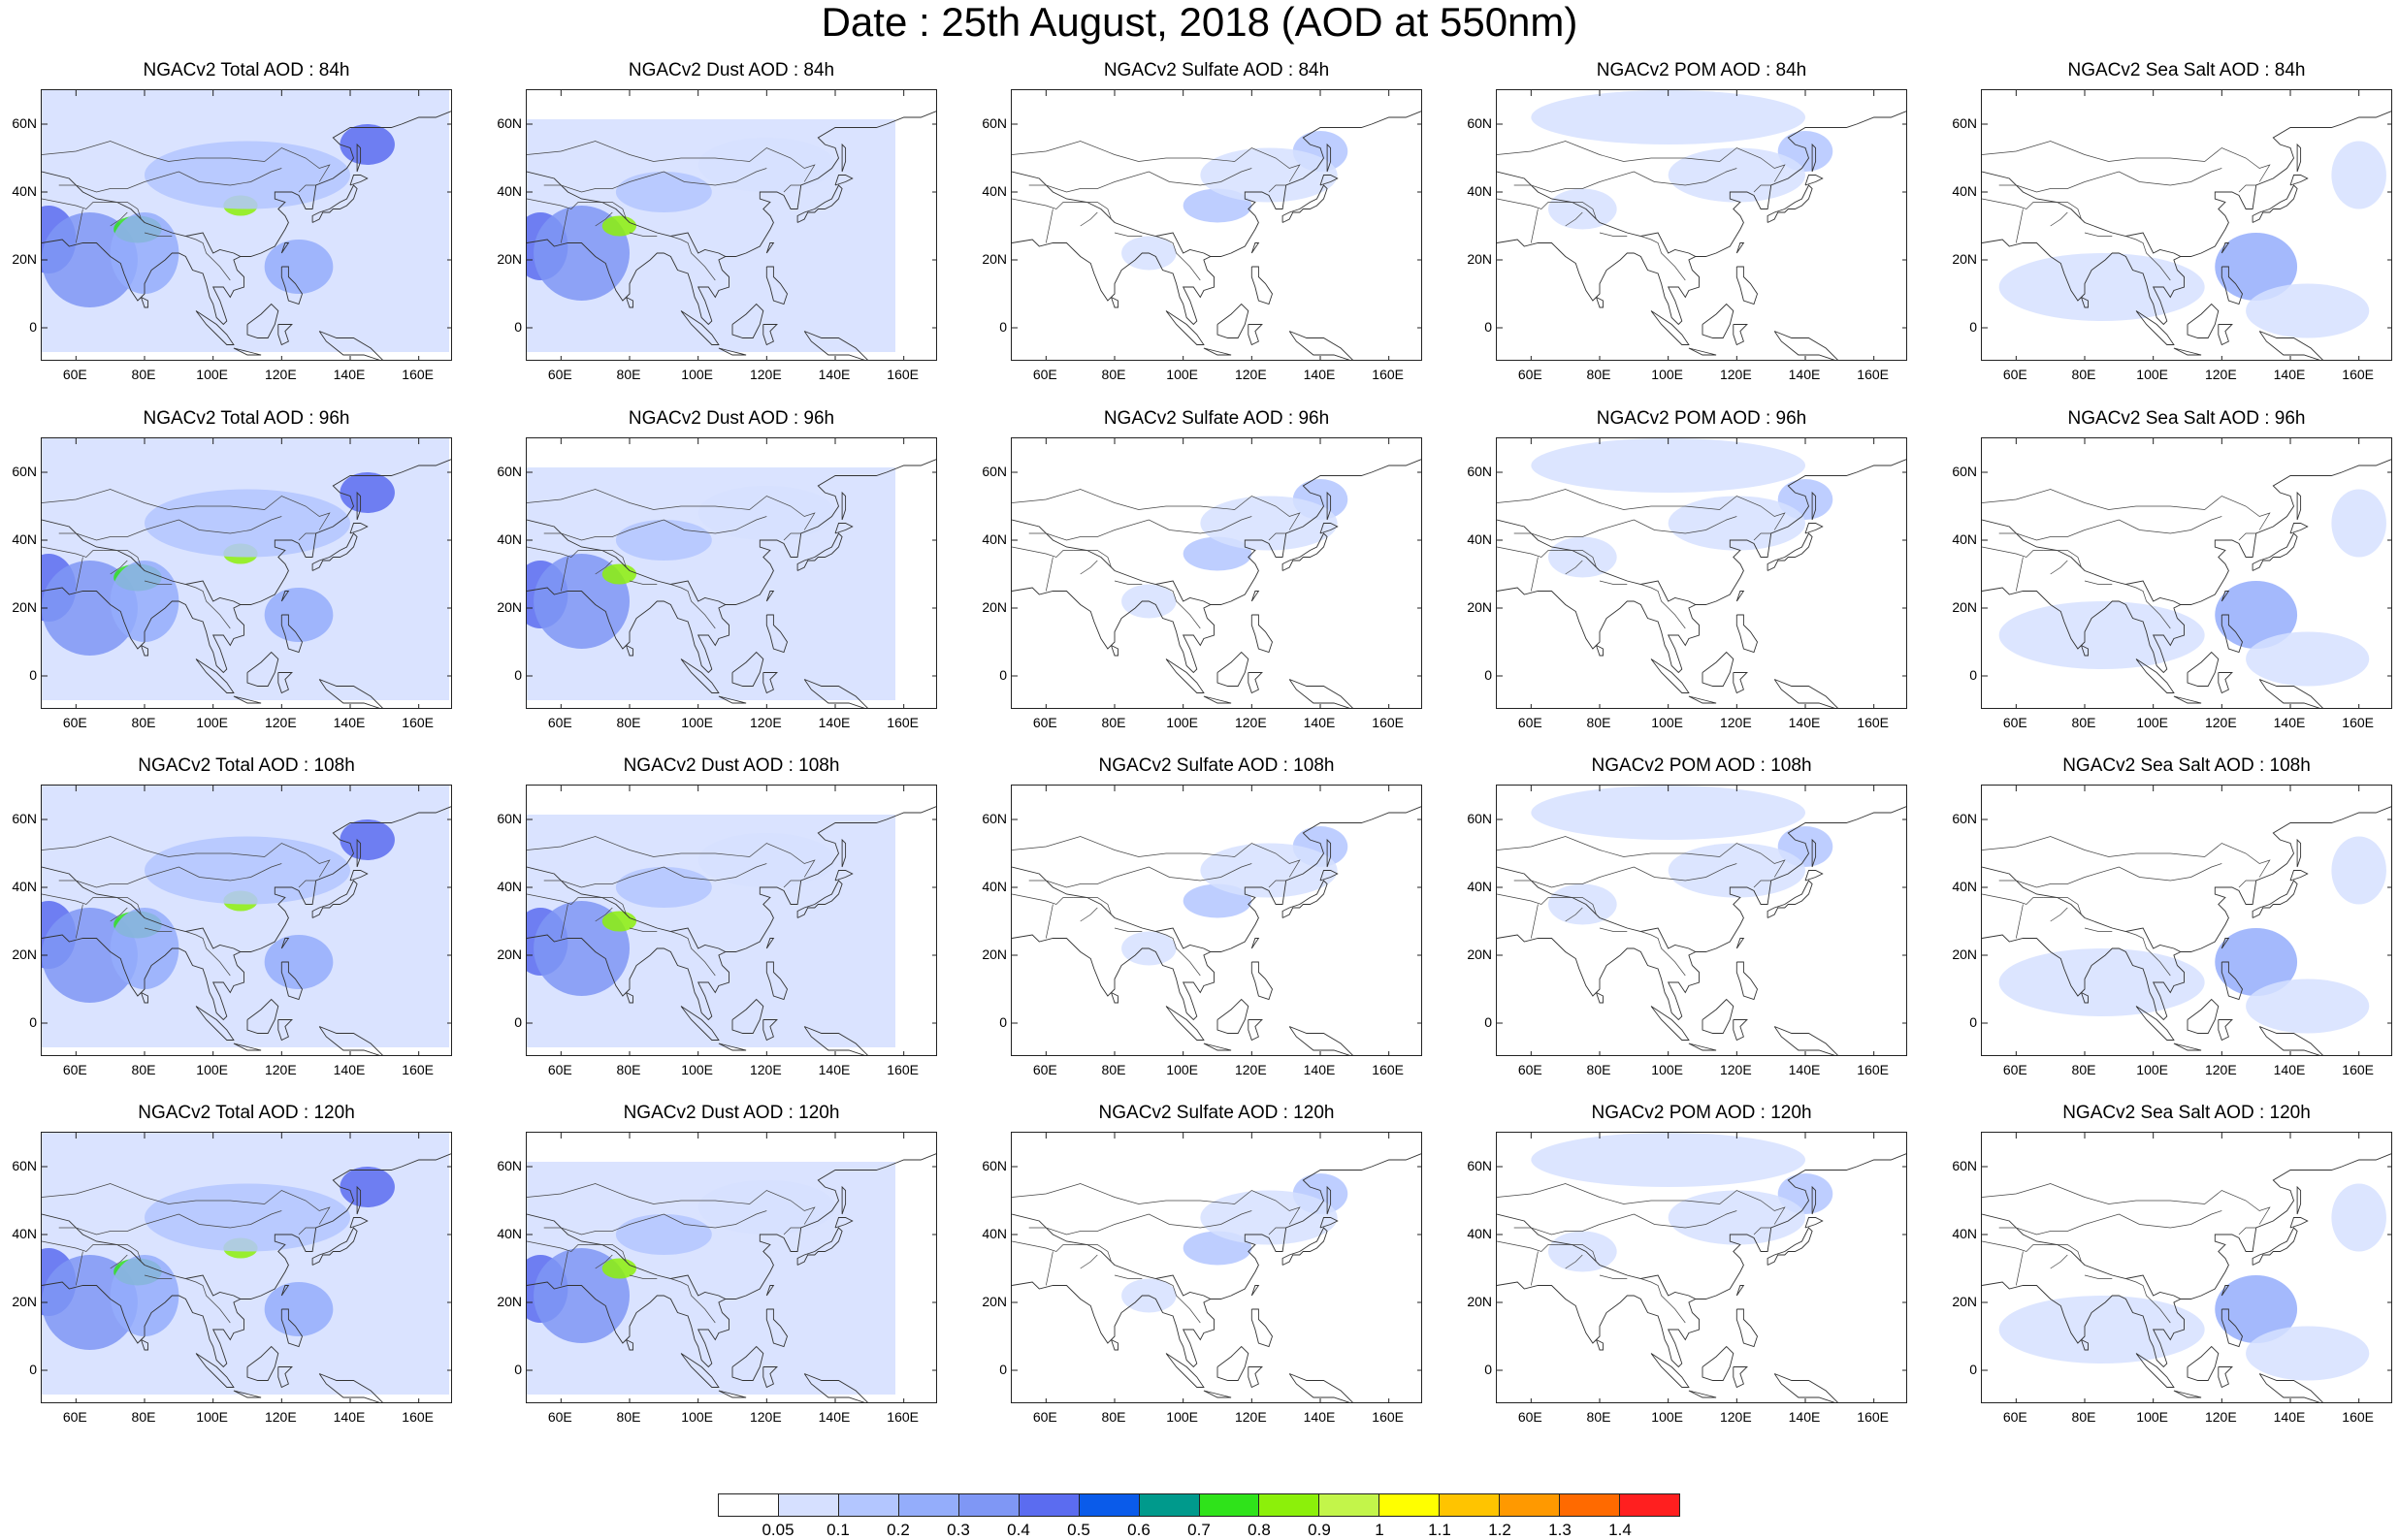 This screenshot has height=1540, width=2399. I want to click on figure-title: Date : 25th August, 2018 (AOD at 550nm), so click(1199, 22).